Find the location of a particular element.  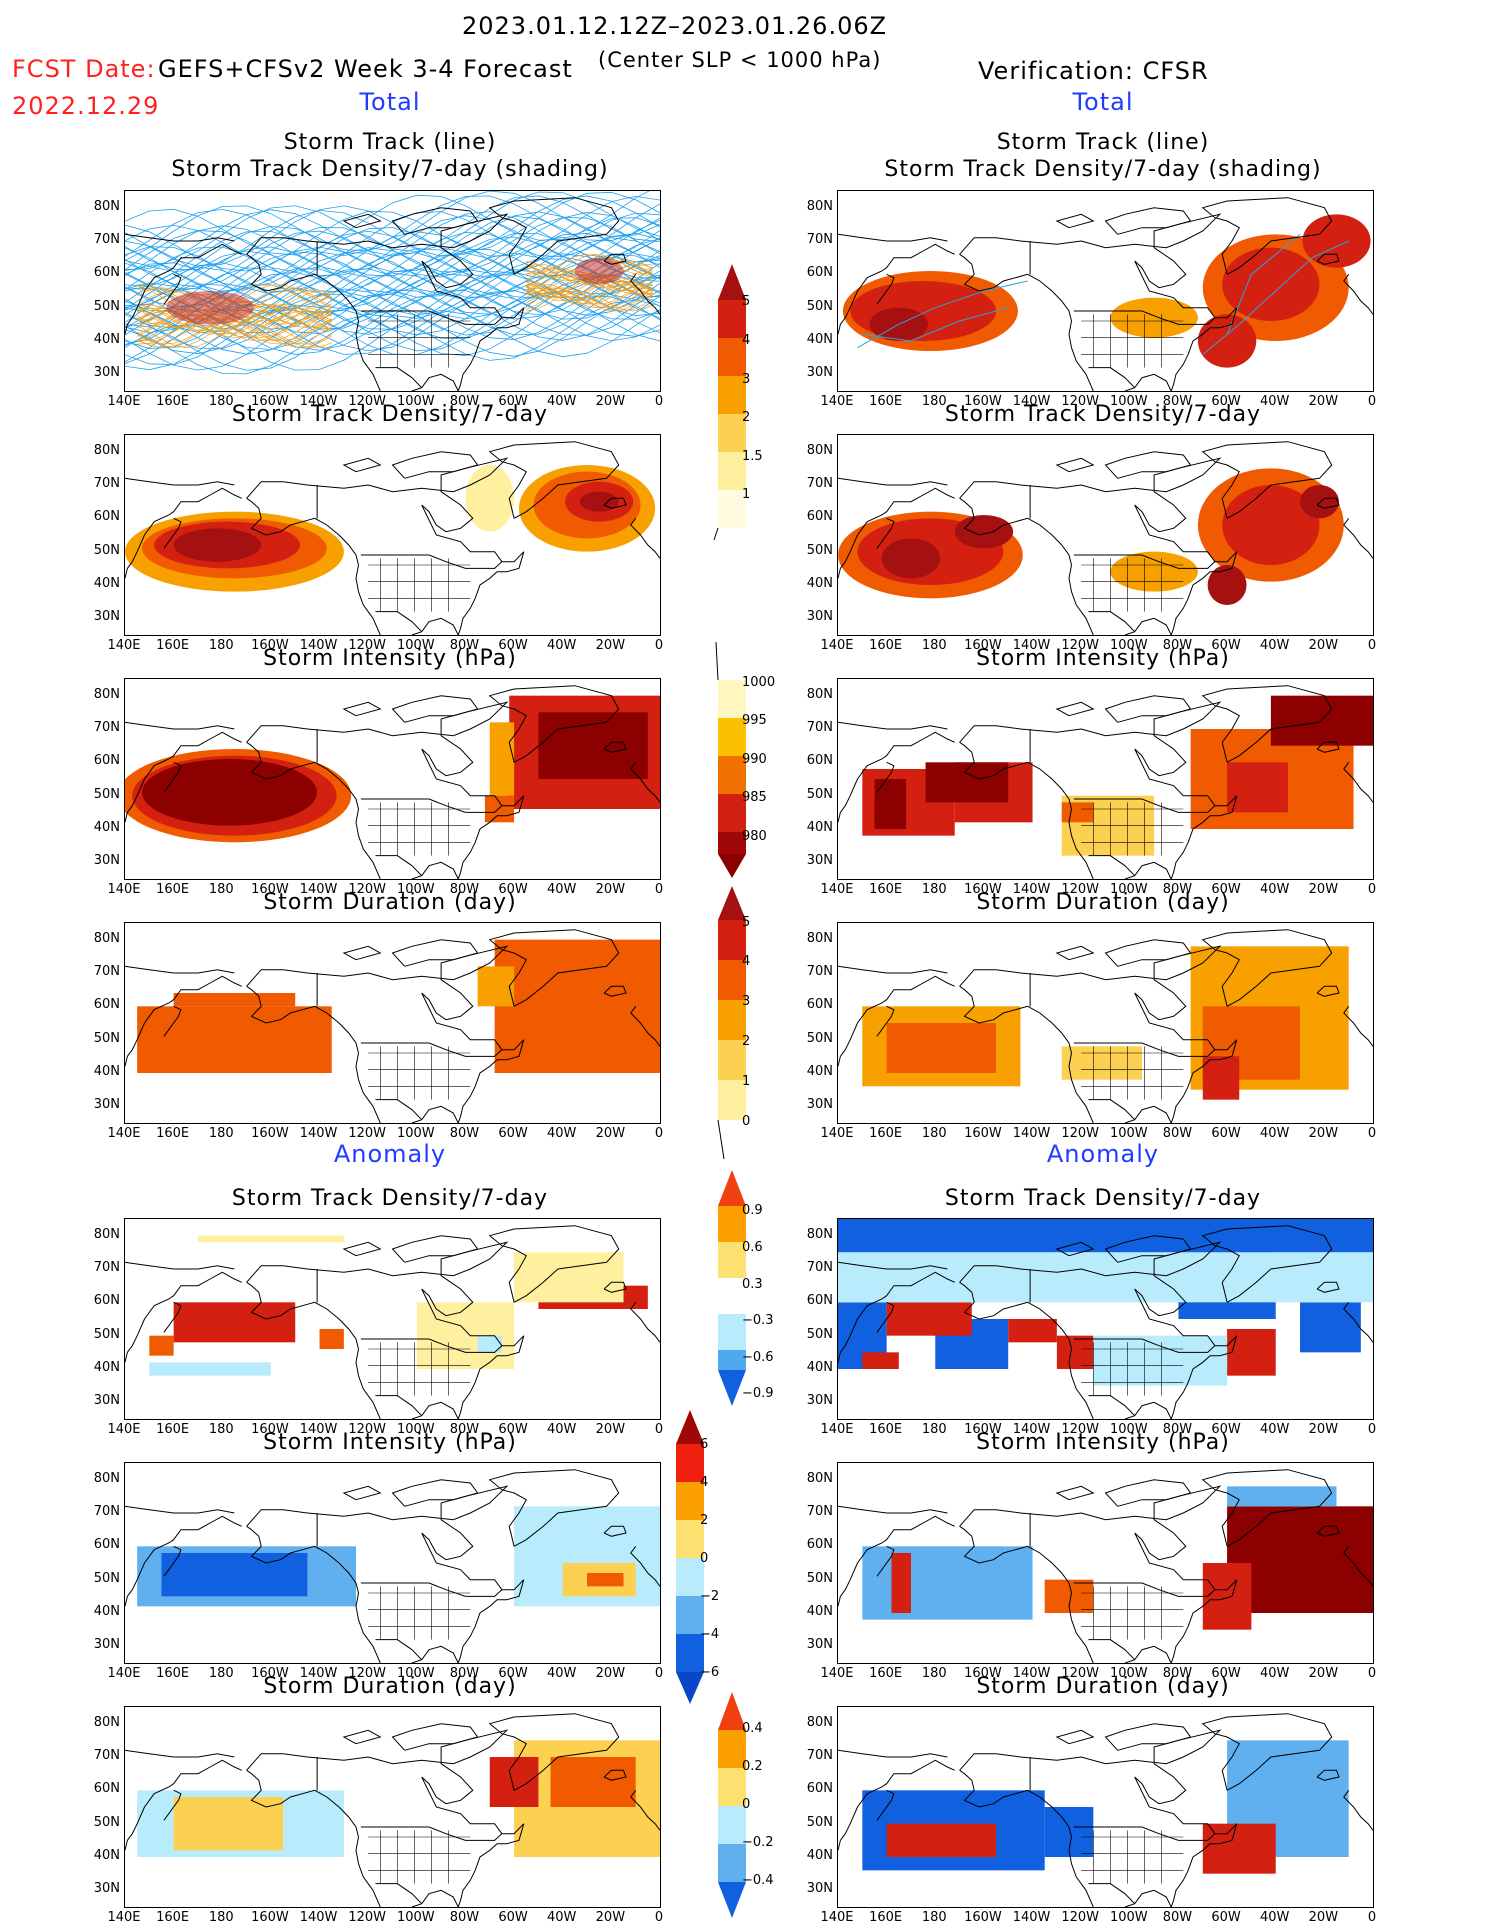

panel-title-r7: Storm Duration (day) is located at coordinates (1103, 1686).